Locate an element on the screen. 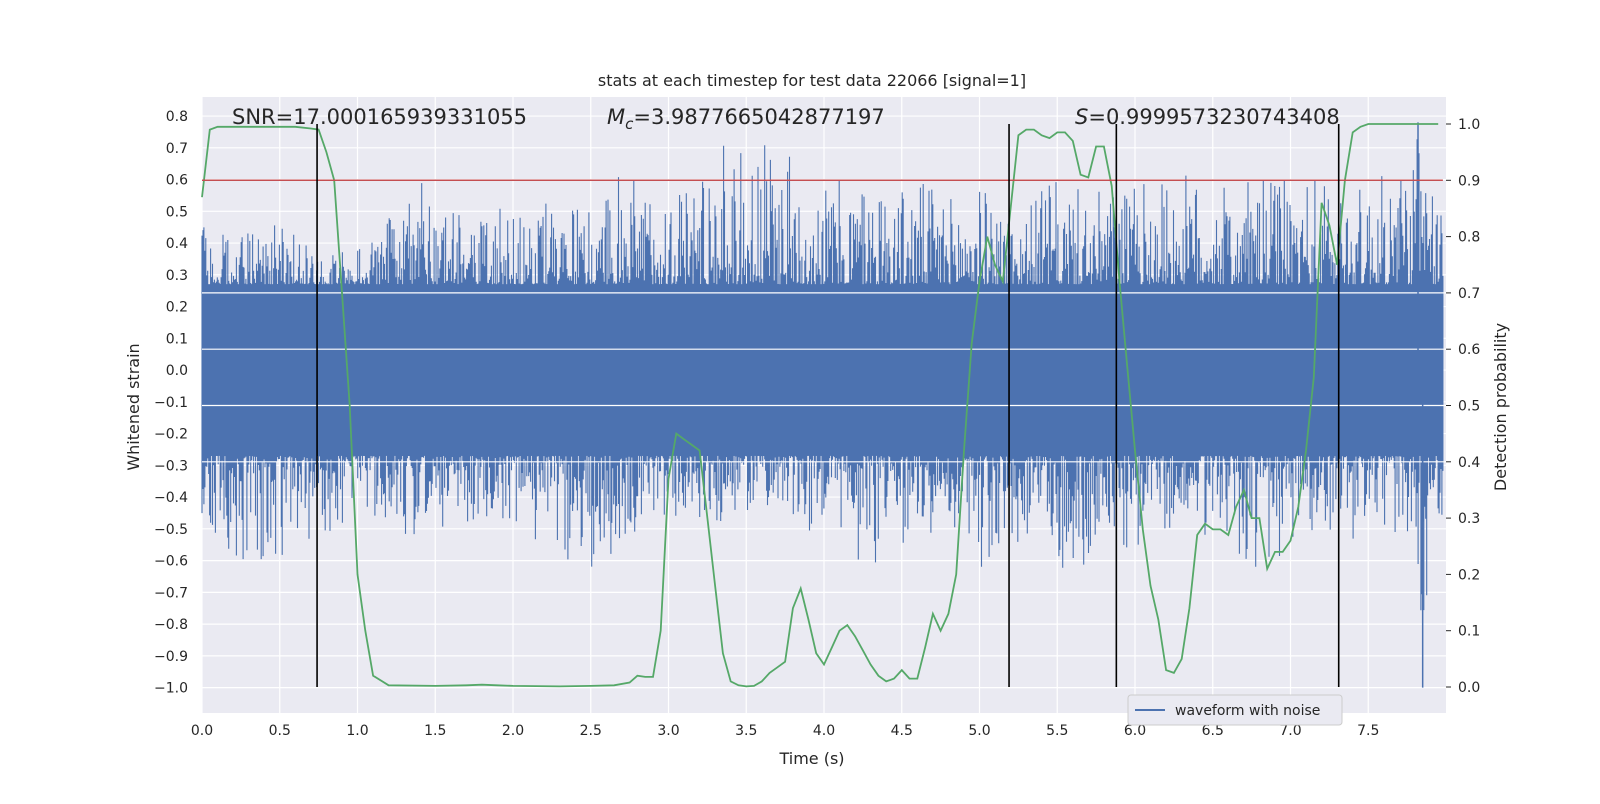 The width and height of the screenshot is (1600, 804). y-left-tick-label: 0.3 is located at coordinates (177, 276).